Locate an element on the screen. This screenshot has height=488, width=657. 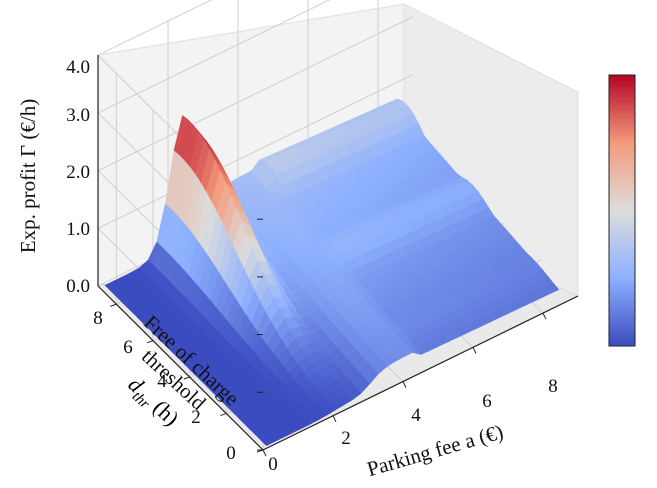
x-tick-label: 4 is located at coordinates (416, 415).